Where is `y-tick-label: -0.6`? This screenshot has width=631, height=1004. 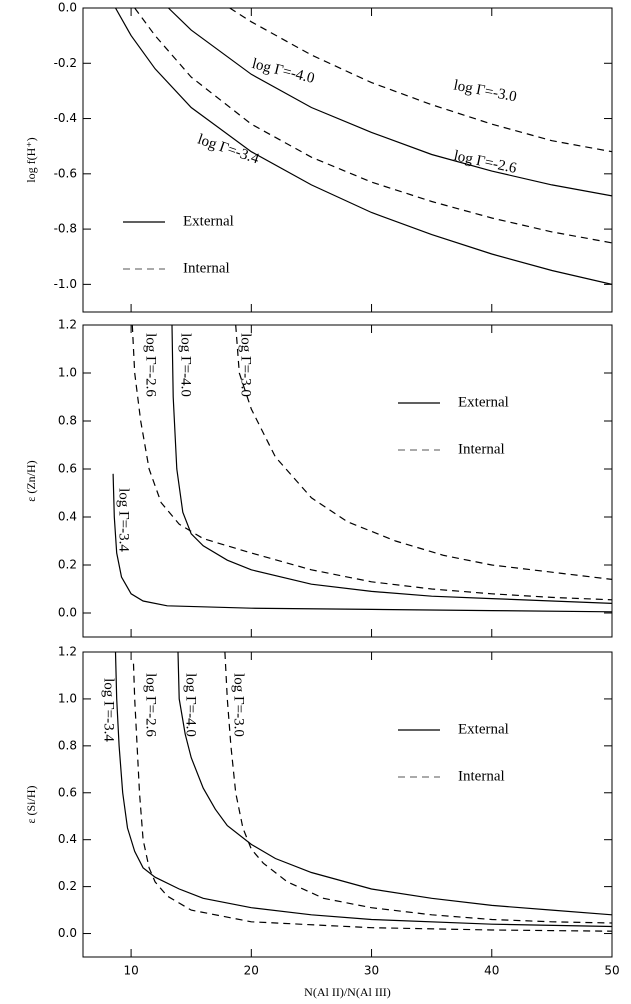
y-tick-label: -0.6 is located at coordinates (65, 173).